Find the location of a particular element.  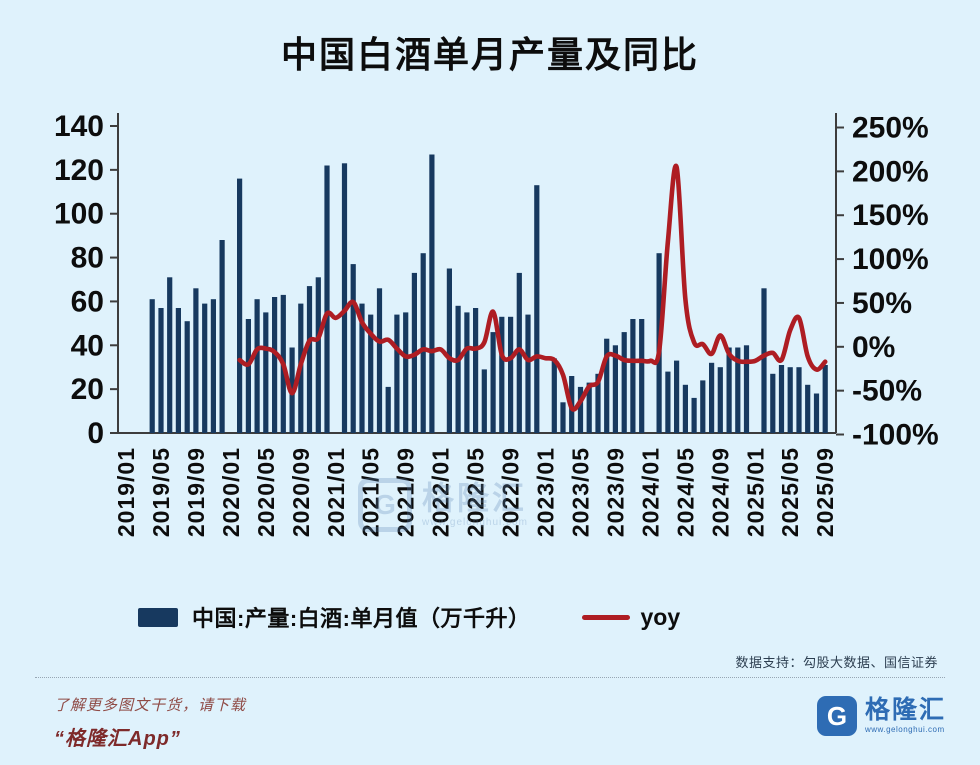

x-axis-tick-label: 2019/01 is located at coordinates (126, 492).